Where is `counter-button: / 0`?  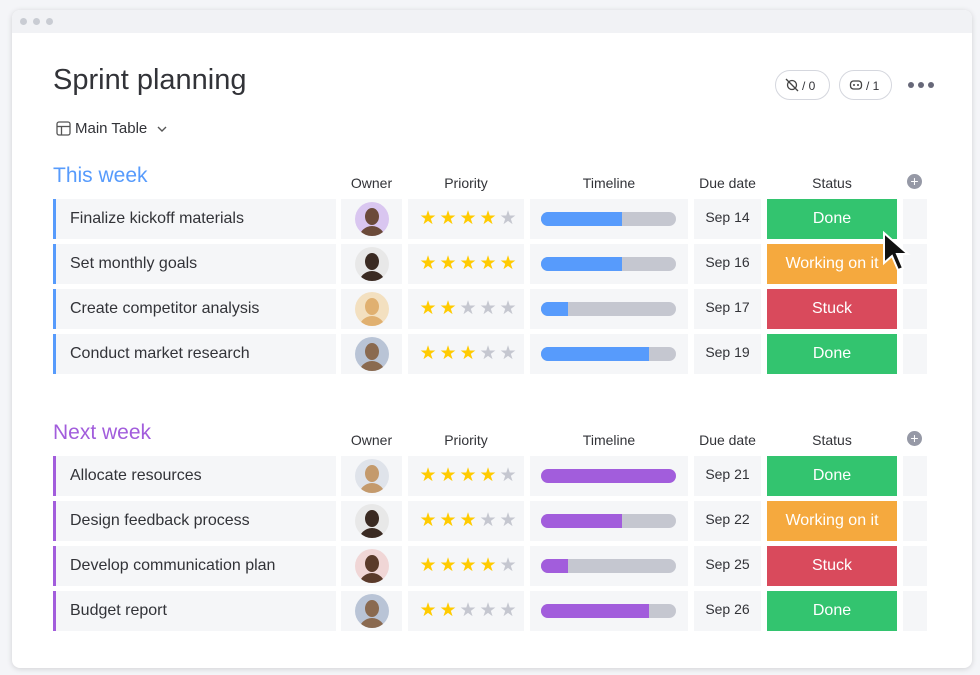
counter-button: / 0 is located at coordinates (802, 85).